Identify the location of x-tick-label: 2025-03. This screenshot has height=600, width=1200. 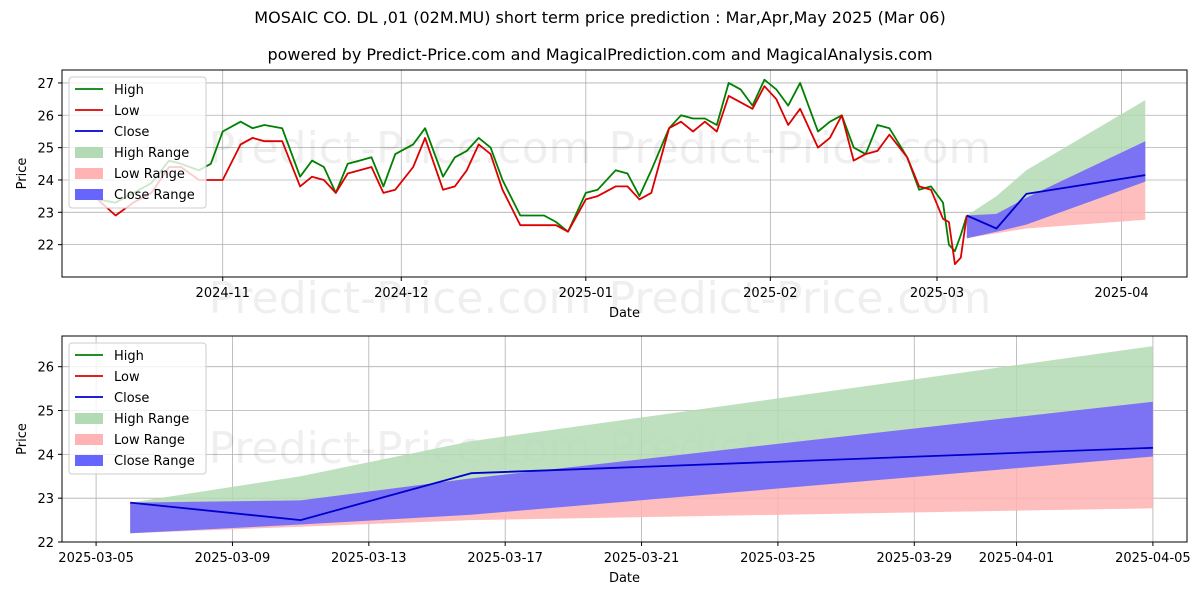
(937, 293).